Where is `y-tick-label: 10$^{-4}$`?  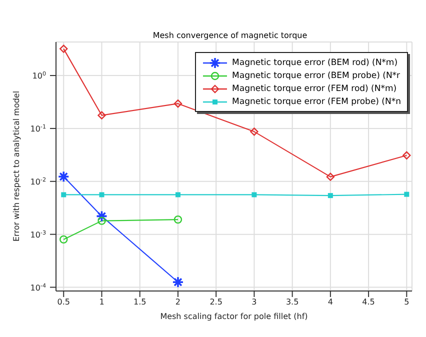
y-tick-label: 10$^{-4}$ is located at coordinates (38, 287).